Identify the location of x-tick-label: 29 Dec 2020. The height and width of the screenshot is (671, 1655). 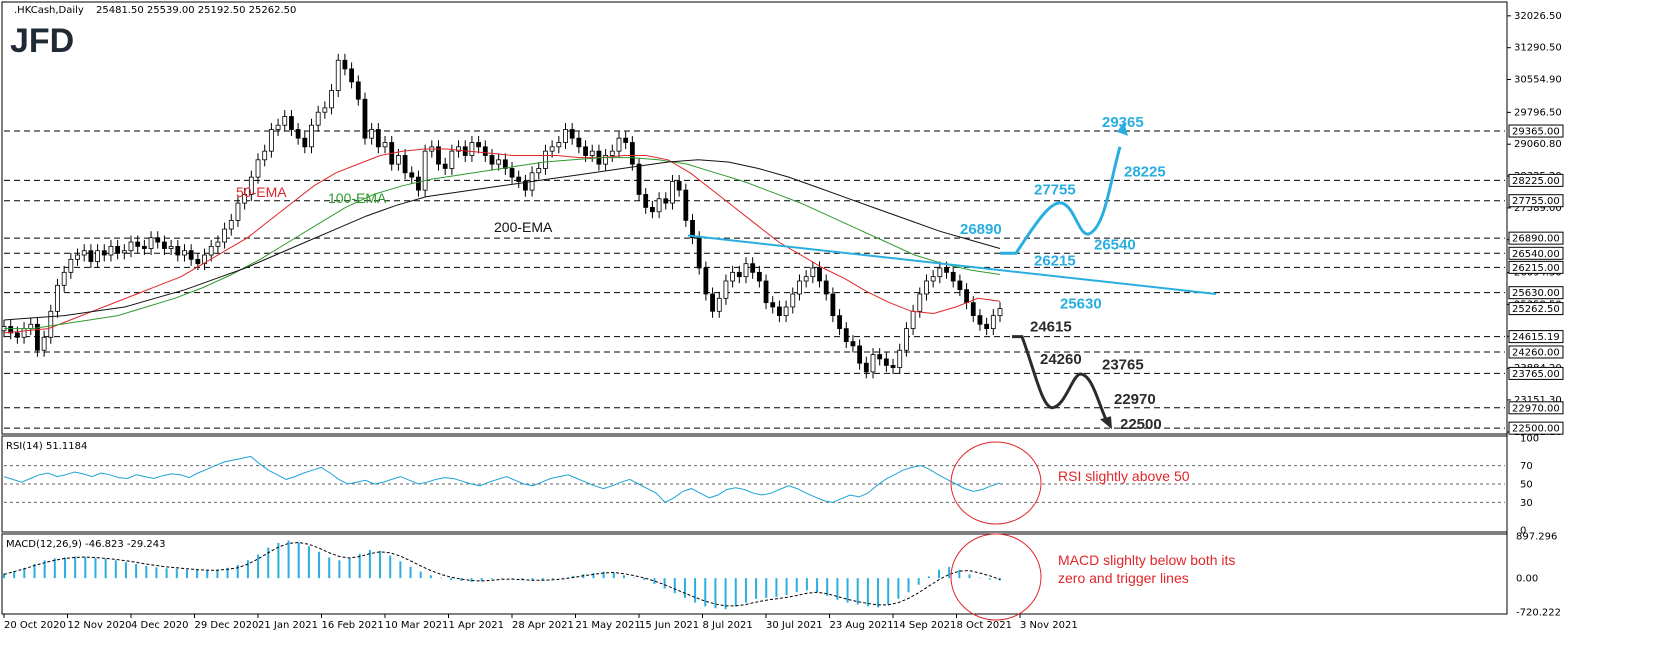
(227, 625).